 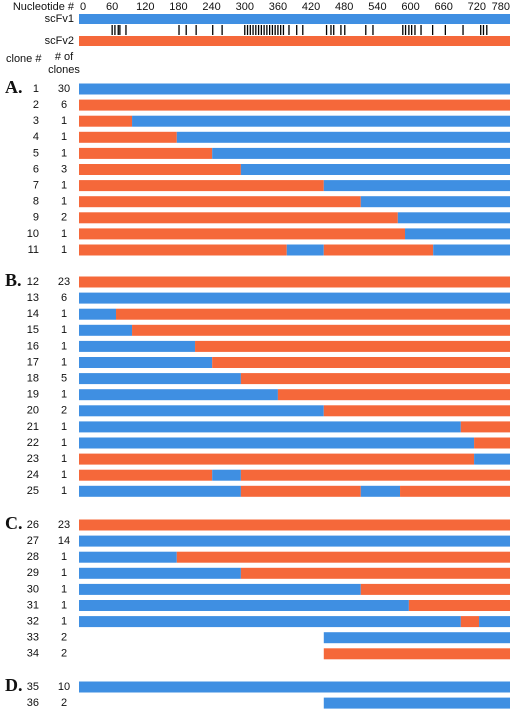 I want to click on x-tick-label: 720, so click(x=477, y=7).